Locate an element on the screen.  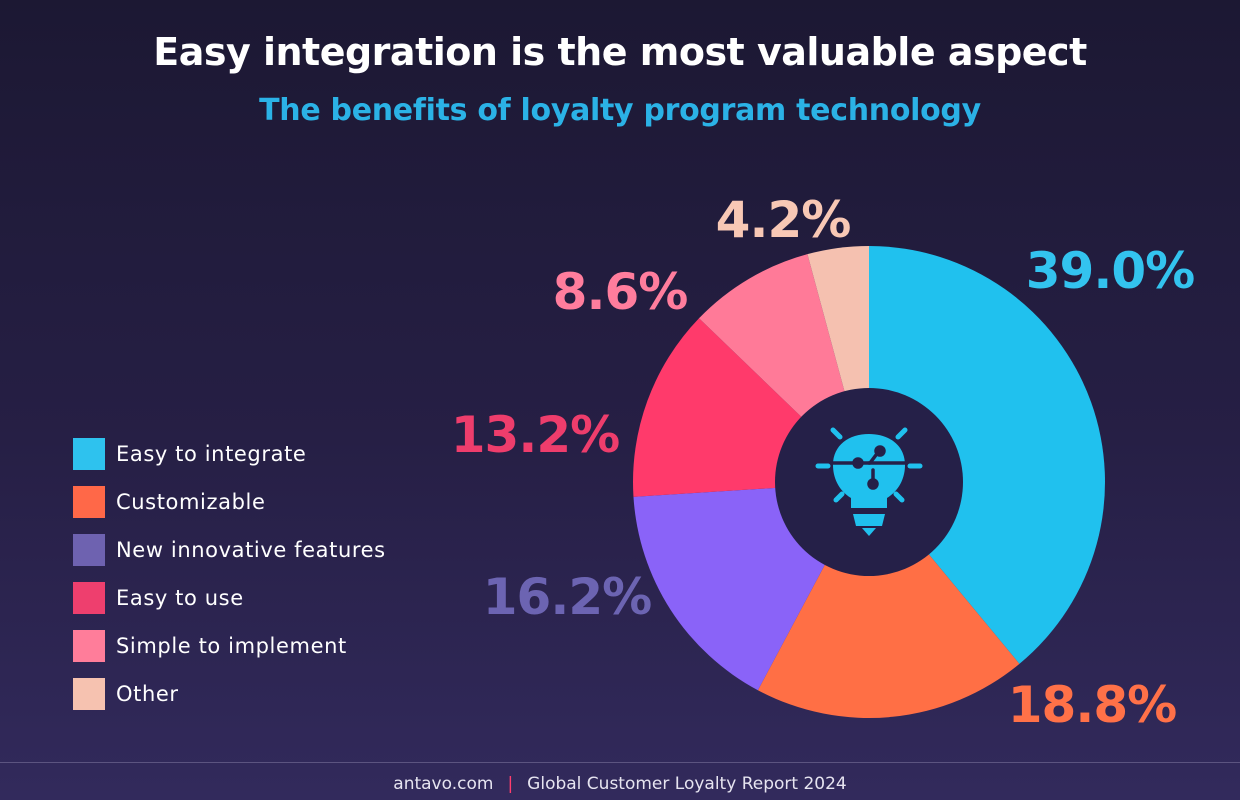
slice-percent-label: 4.2% is located at coordinates (783, 220).